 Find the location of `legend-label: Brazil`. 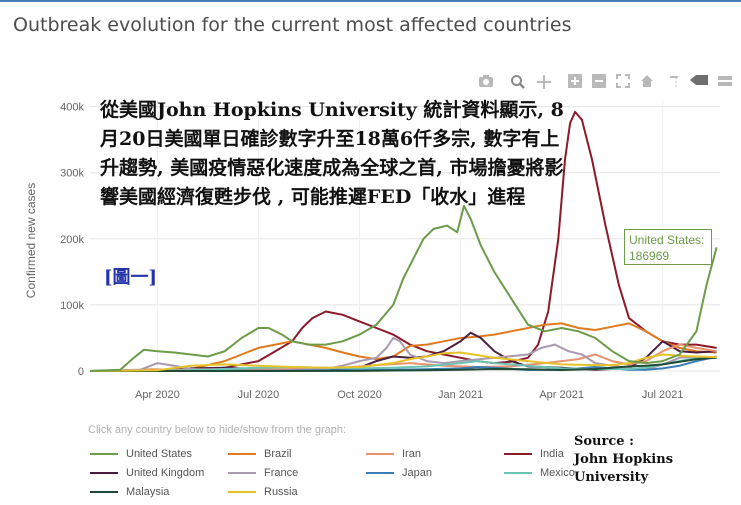

legend-label: Brazil is located at coordinates (278, 454).